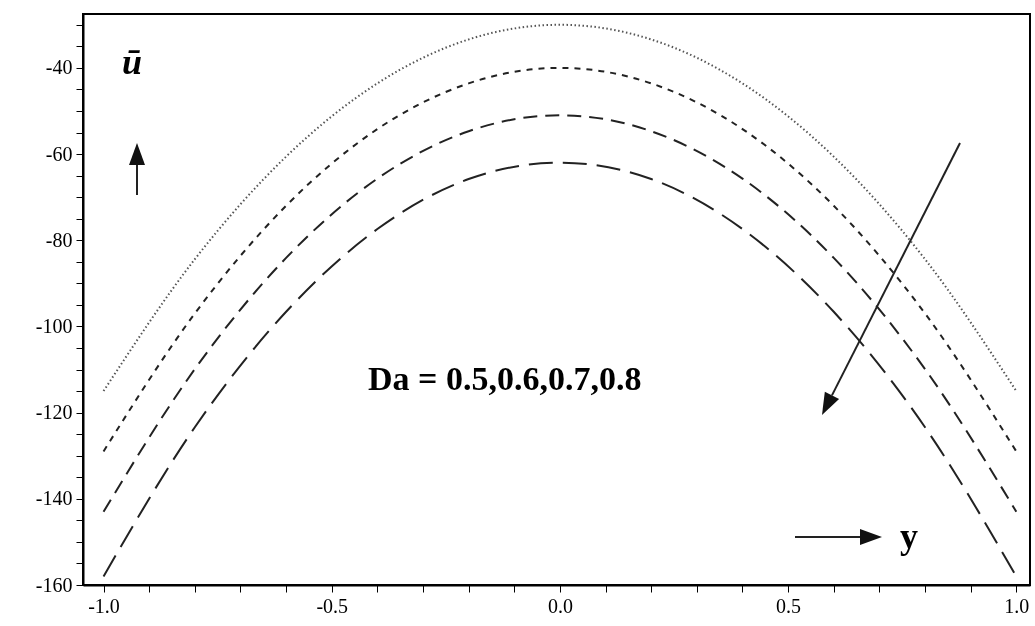 The width and height of the screenshot is (1035, 626). I want to click on y-tick-label: -160, so click(54, 584).